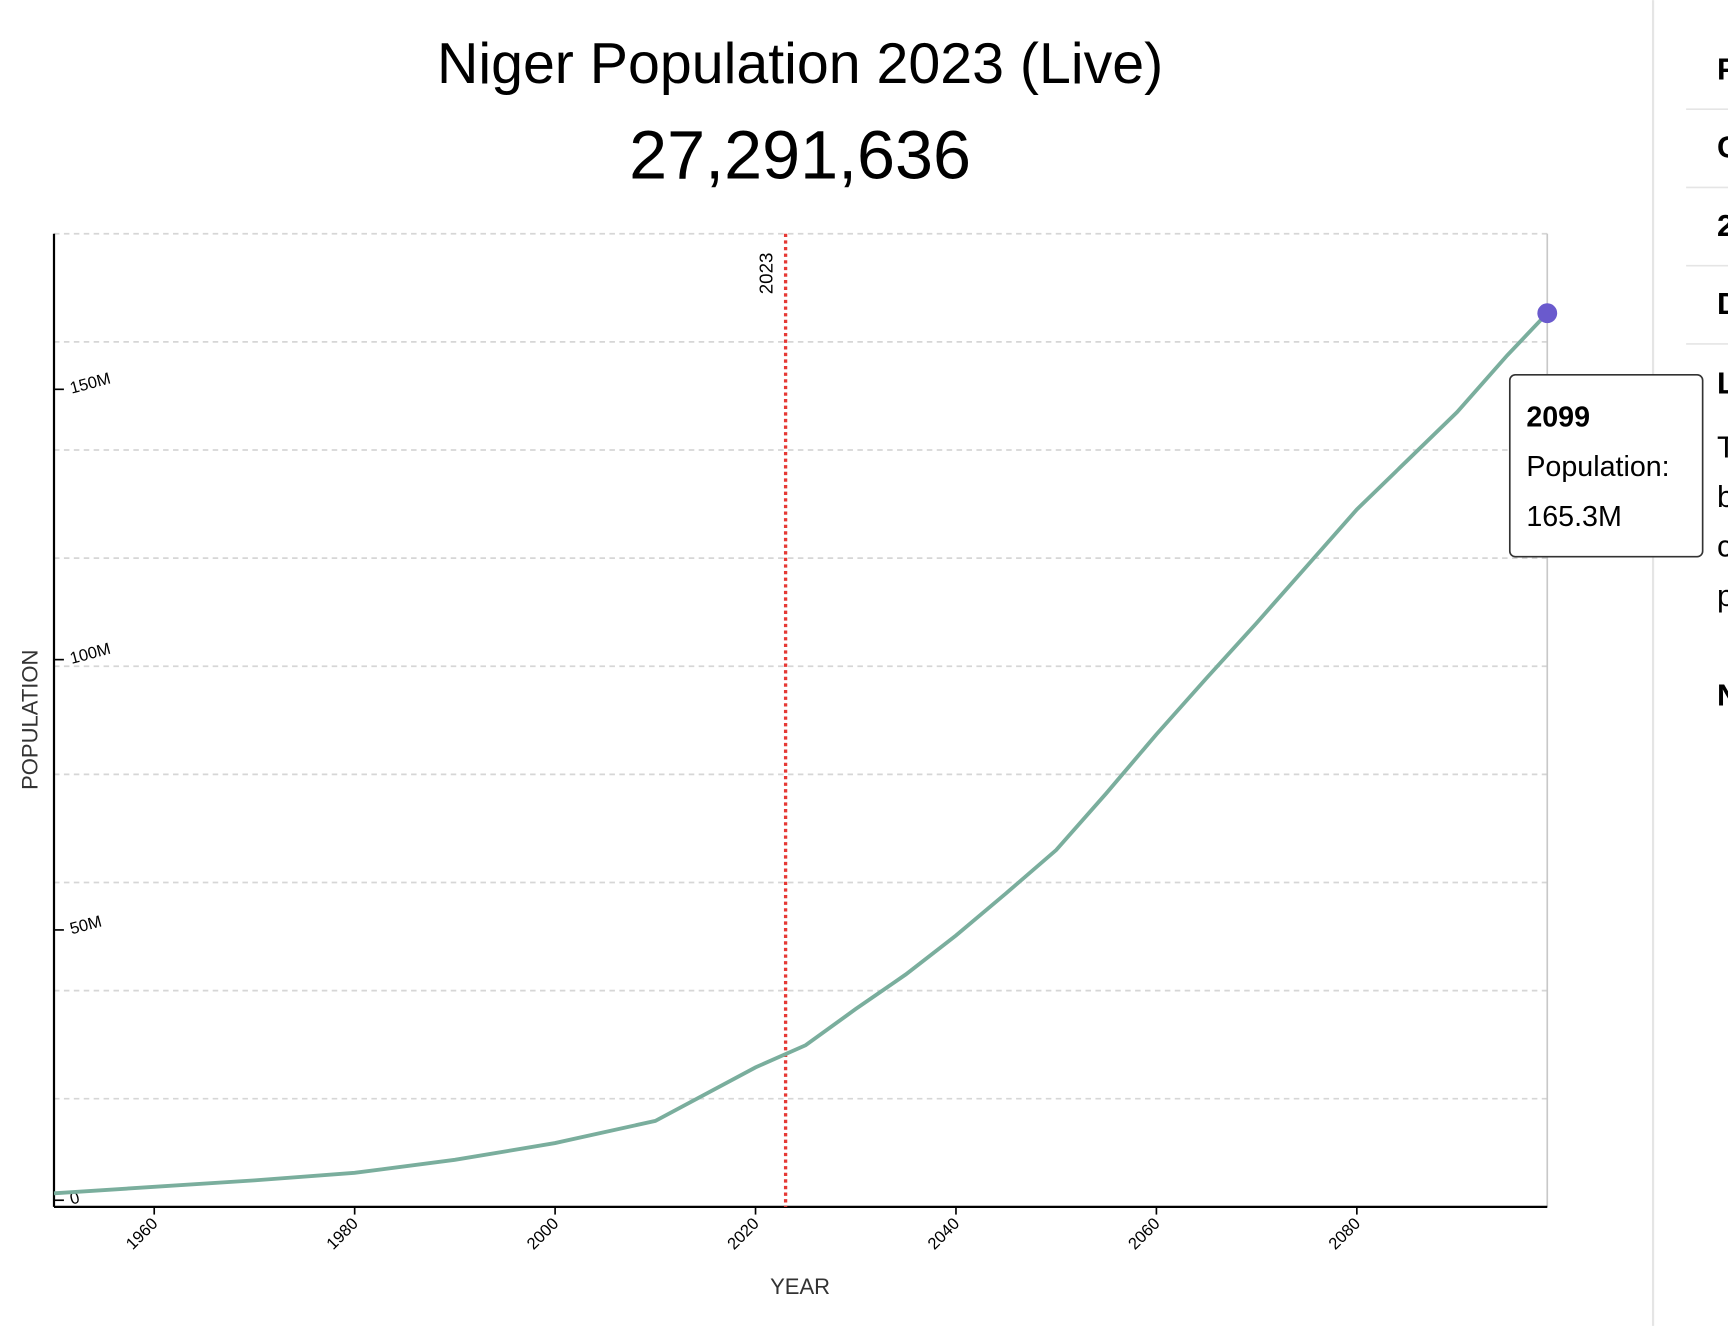 This screenshot has width=1728, height=1326. Describe the element at coordinates (141, 1233) in the screenshot. I see `x-tick-label: 1960` at that location.